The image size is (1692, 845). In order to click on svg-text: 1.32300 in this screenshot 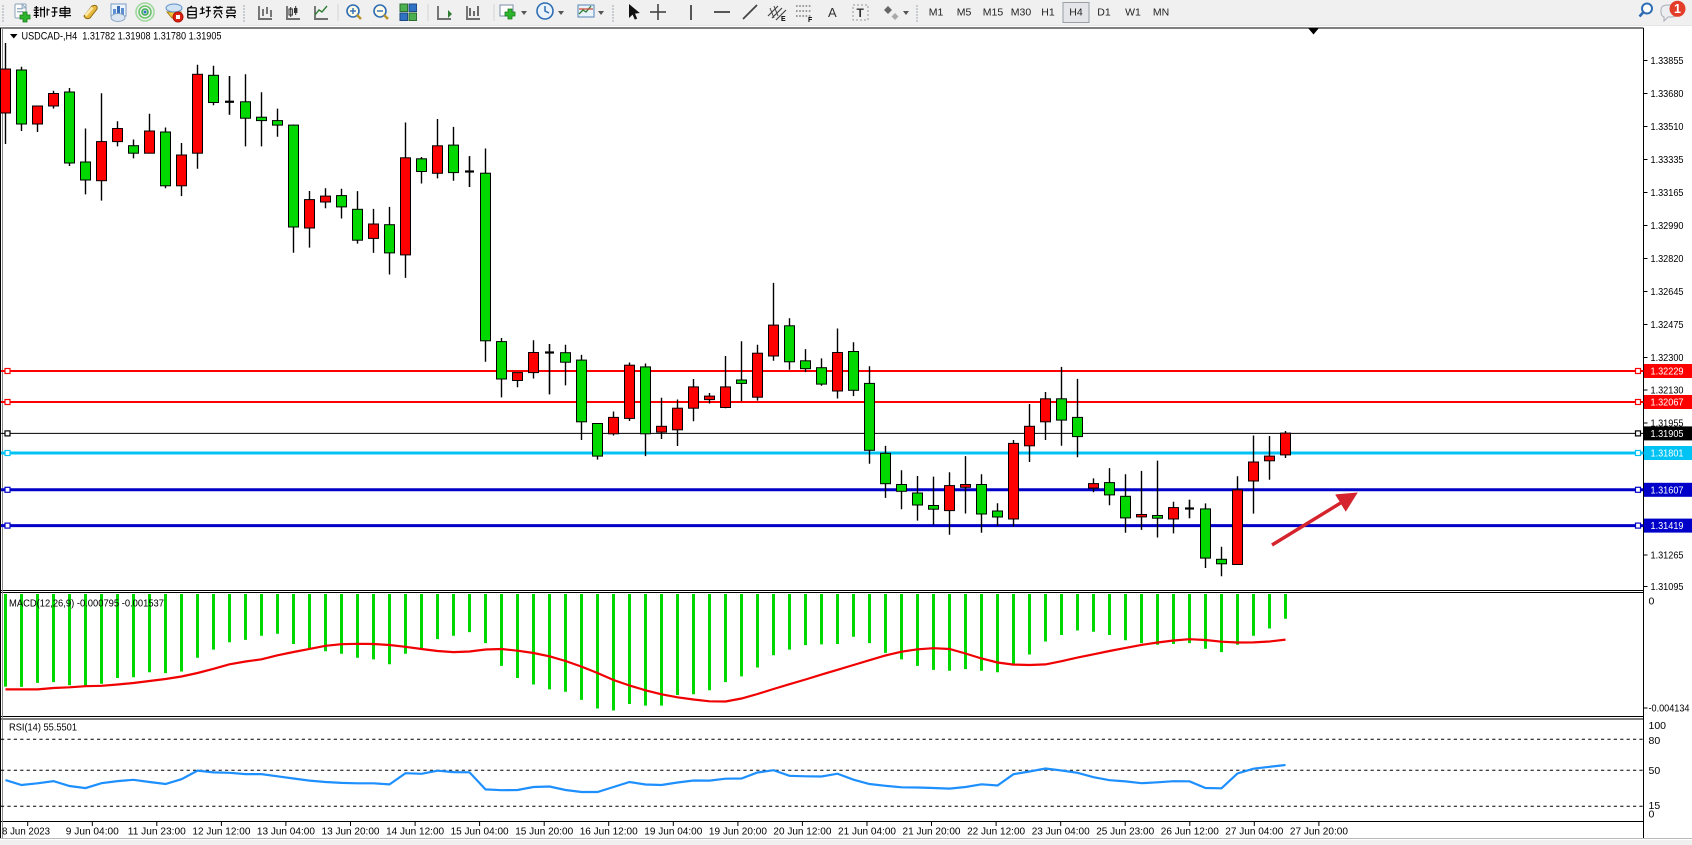, I will do `click(1667, 358)`.